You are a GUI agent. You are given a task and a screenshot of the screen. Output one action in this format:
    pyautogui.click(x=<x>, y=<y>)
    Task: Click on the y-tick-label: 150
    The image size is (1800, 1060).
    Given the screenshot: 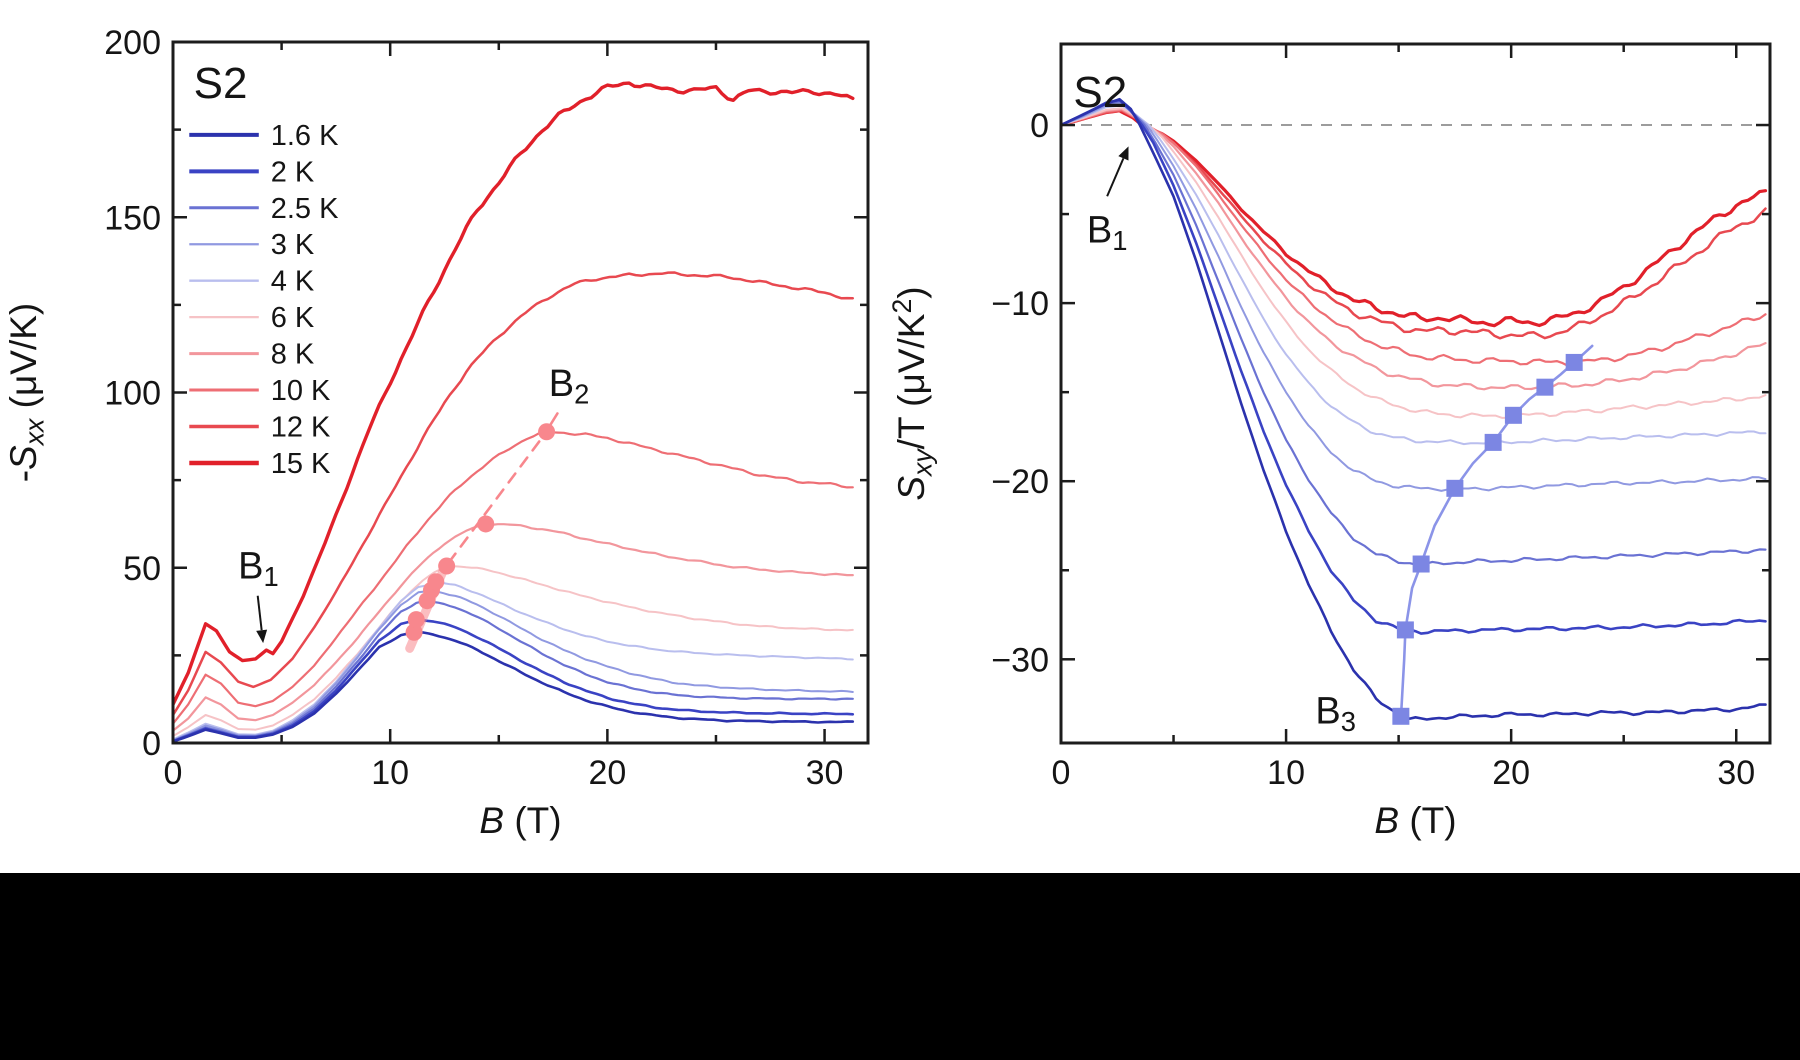 What is the action you would take?
    pyautogui.click(x=132, y=218)
    